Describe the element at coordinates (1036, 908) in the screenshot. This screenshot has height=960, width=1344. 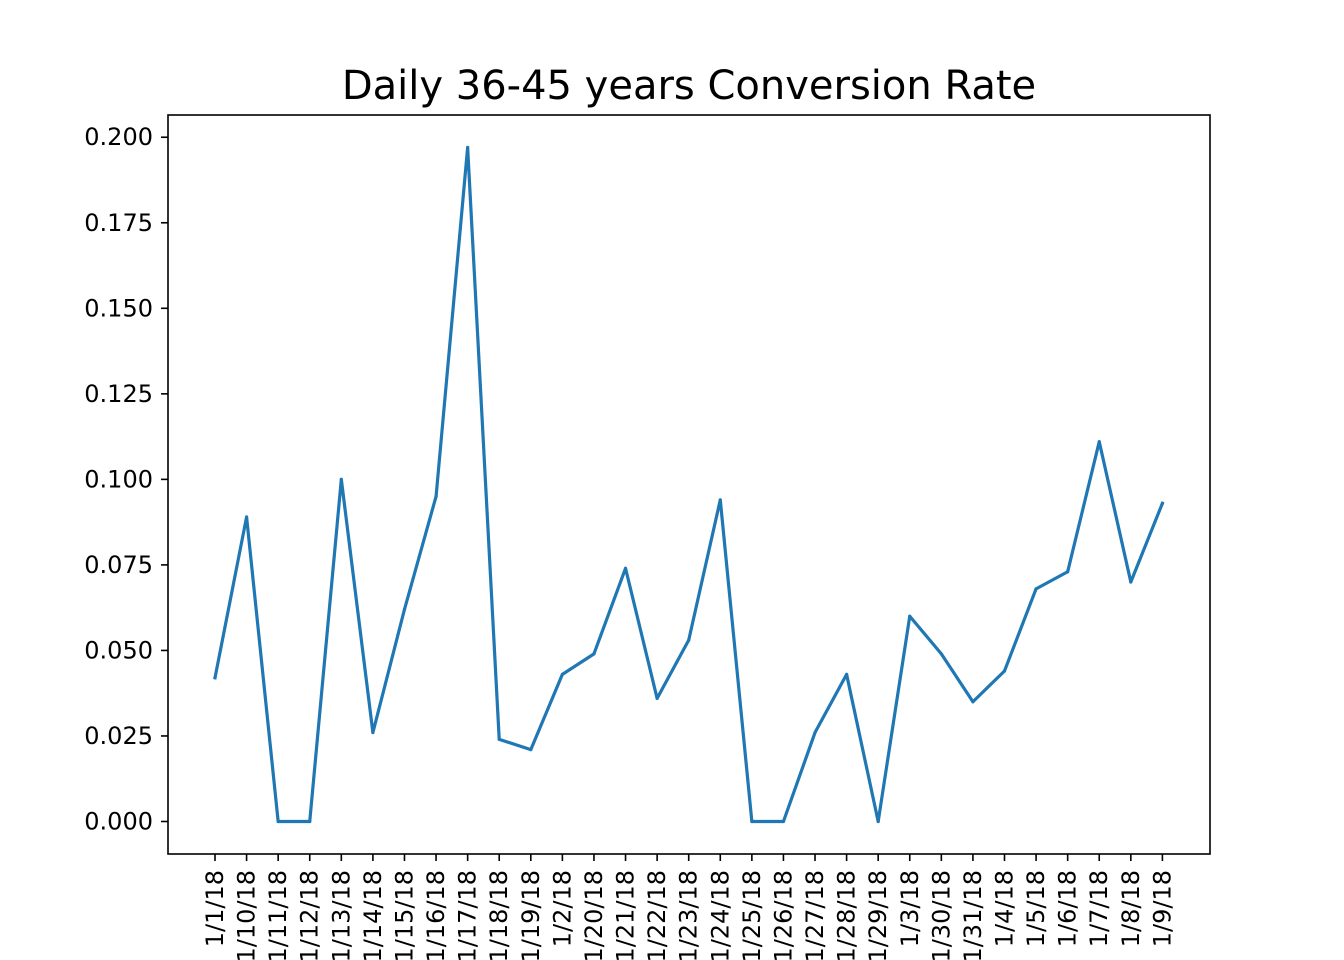
I see `x-tick-label: 1/5/18` at that location.